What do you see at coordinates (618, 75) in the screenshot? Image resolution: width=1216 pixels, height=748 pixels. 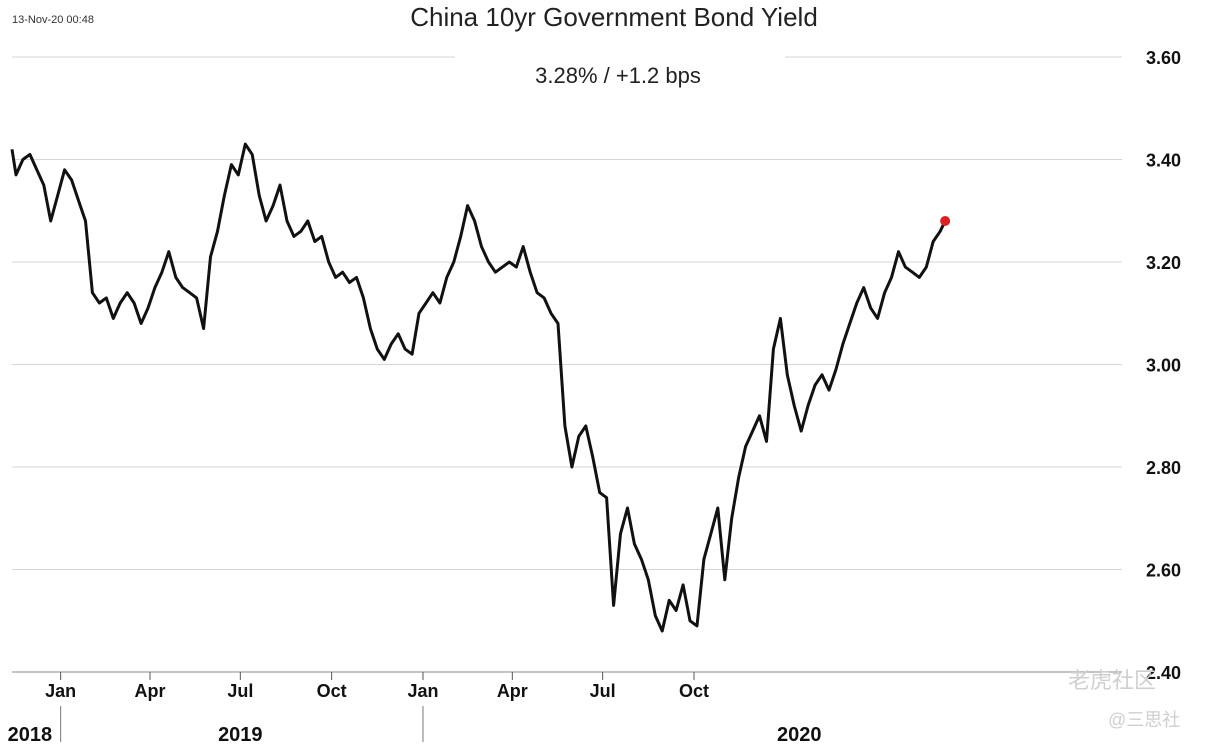 I see `chart-subtitle: 3.28% / +1.2 bps` at bounding box center [618, 75].